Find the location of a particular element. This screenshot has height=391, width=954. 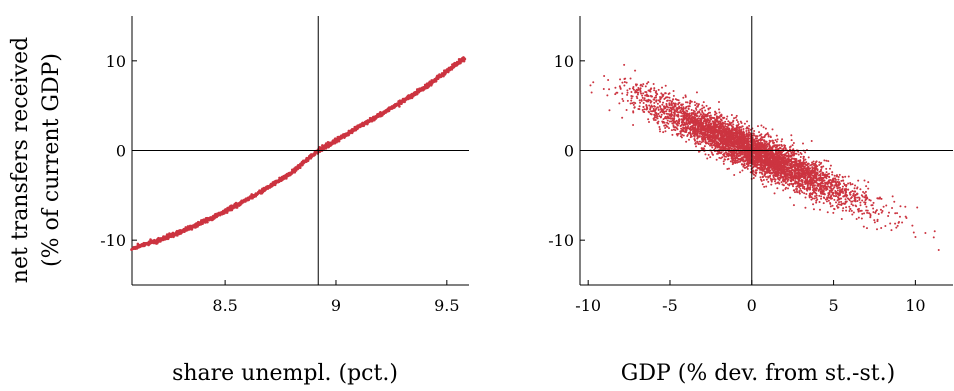

left-y-tick-label: 10 is located at coordinates (116, 61).